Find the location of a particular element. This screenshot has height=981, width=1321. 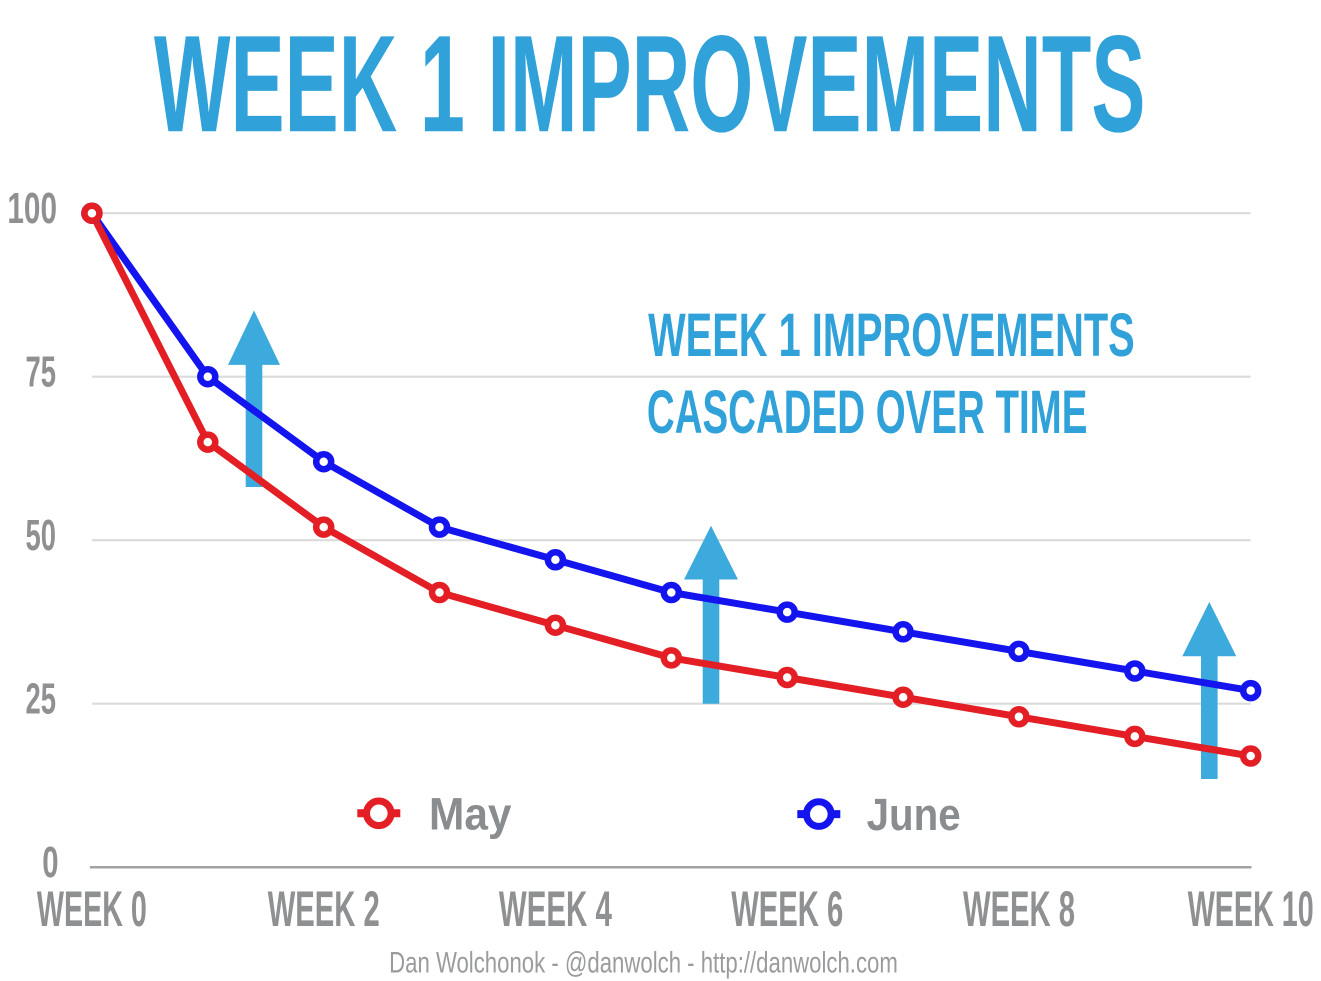

svg-text: June is located at coordinates (914, 814).